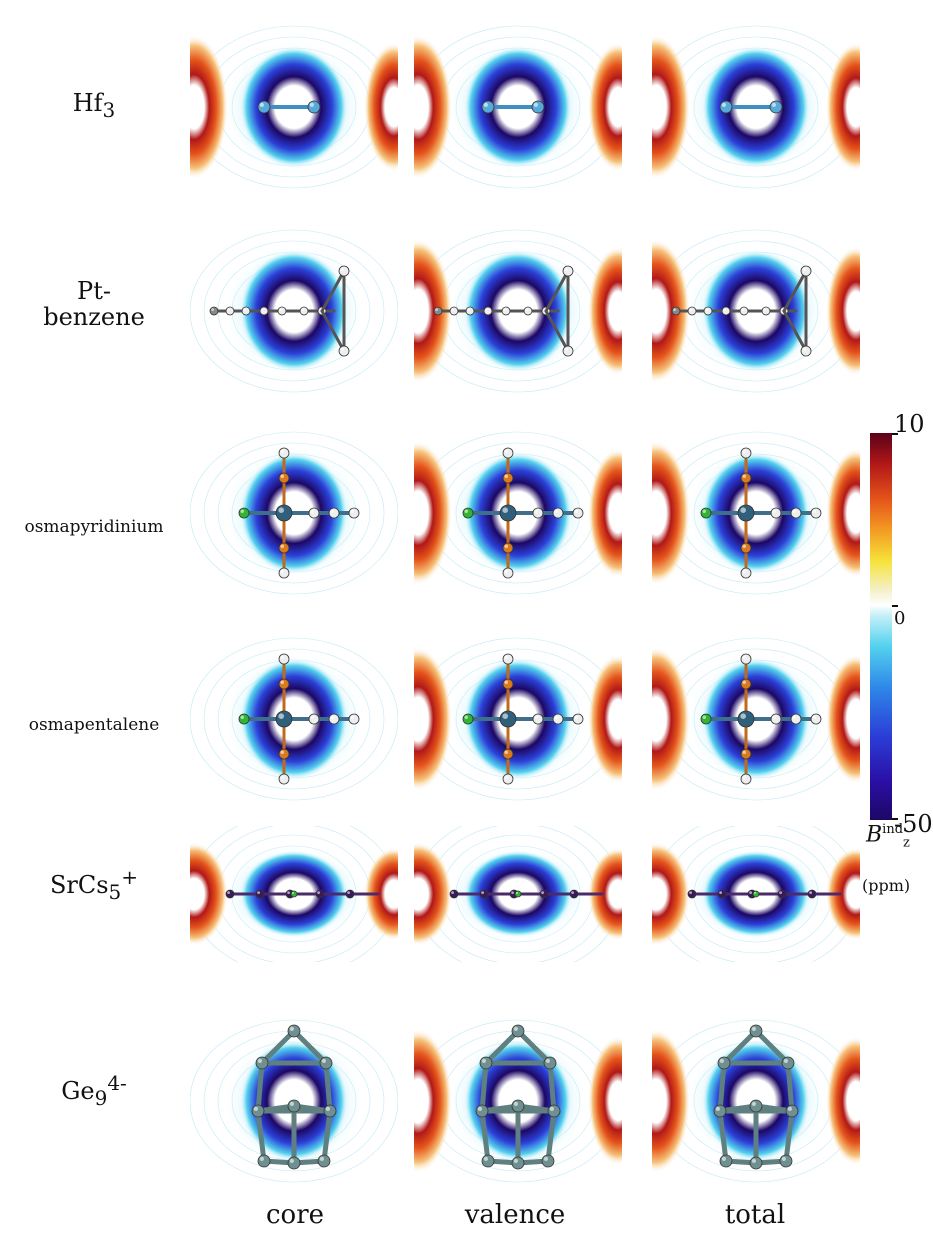 The width and height of the screenshot is (933, 1244). What do you see at coordinates (294, 513) in the screenshot?
I see `panel-osmapyridinium-core` at bounding box center [294, 513].